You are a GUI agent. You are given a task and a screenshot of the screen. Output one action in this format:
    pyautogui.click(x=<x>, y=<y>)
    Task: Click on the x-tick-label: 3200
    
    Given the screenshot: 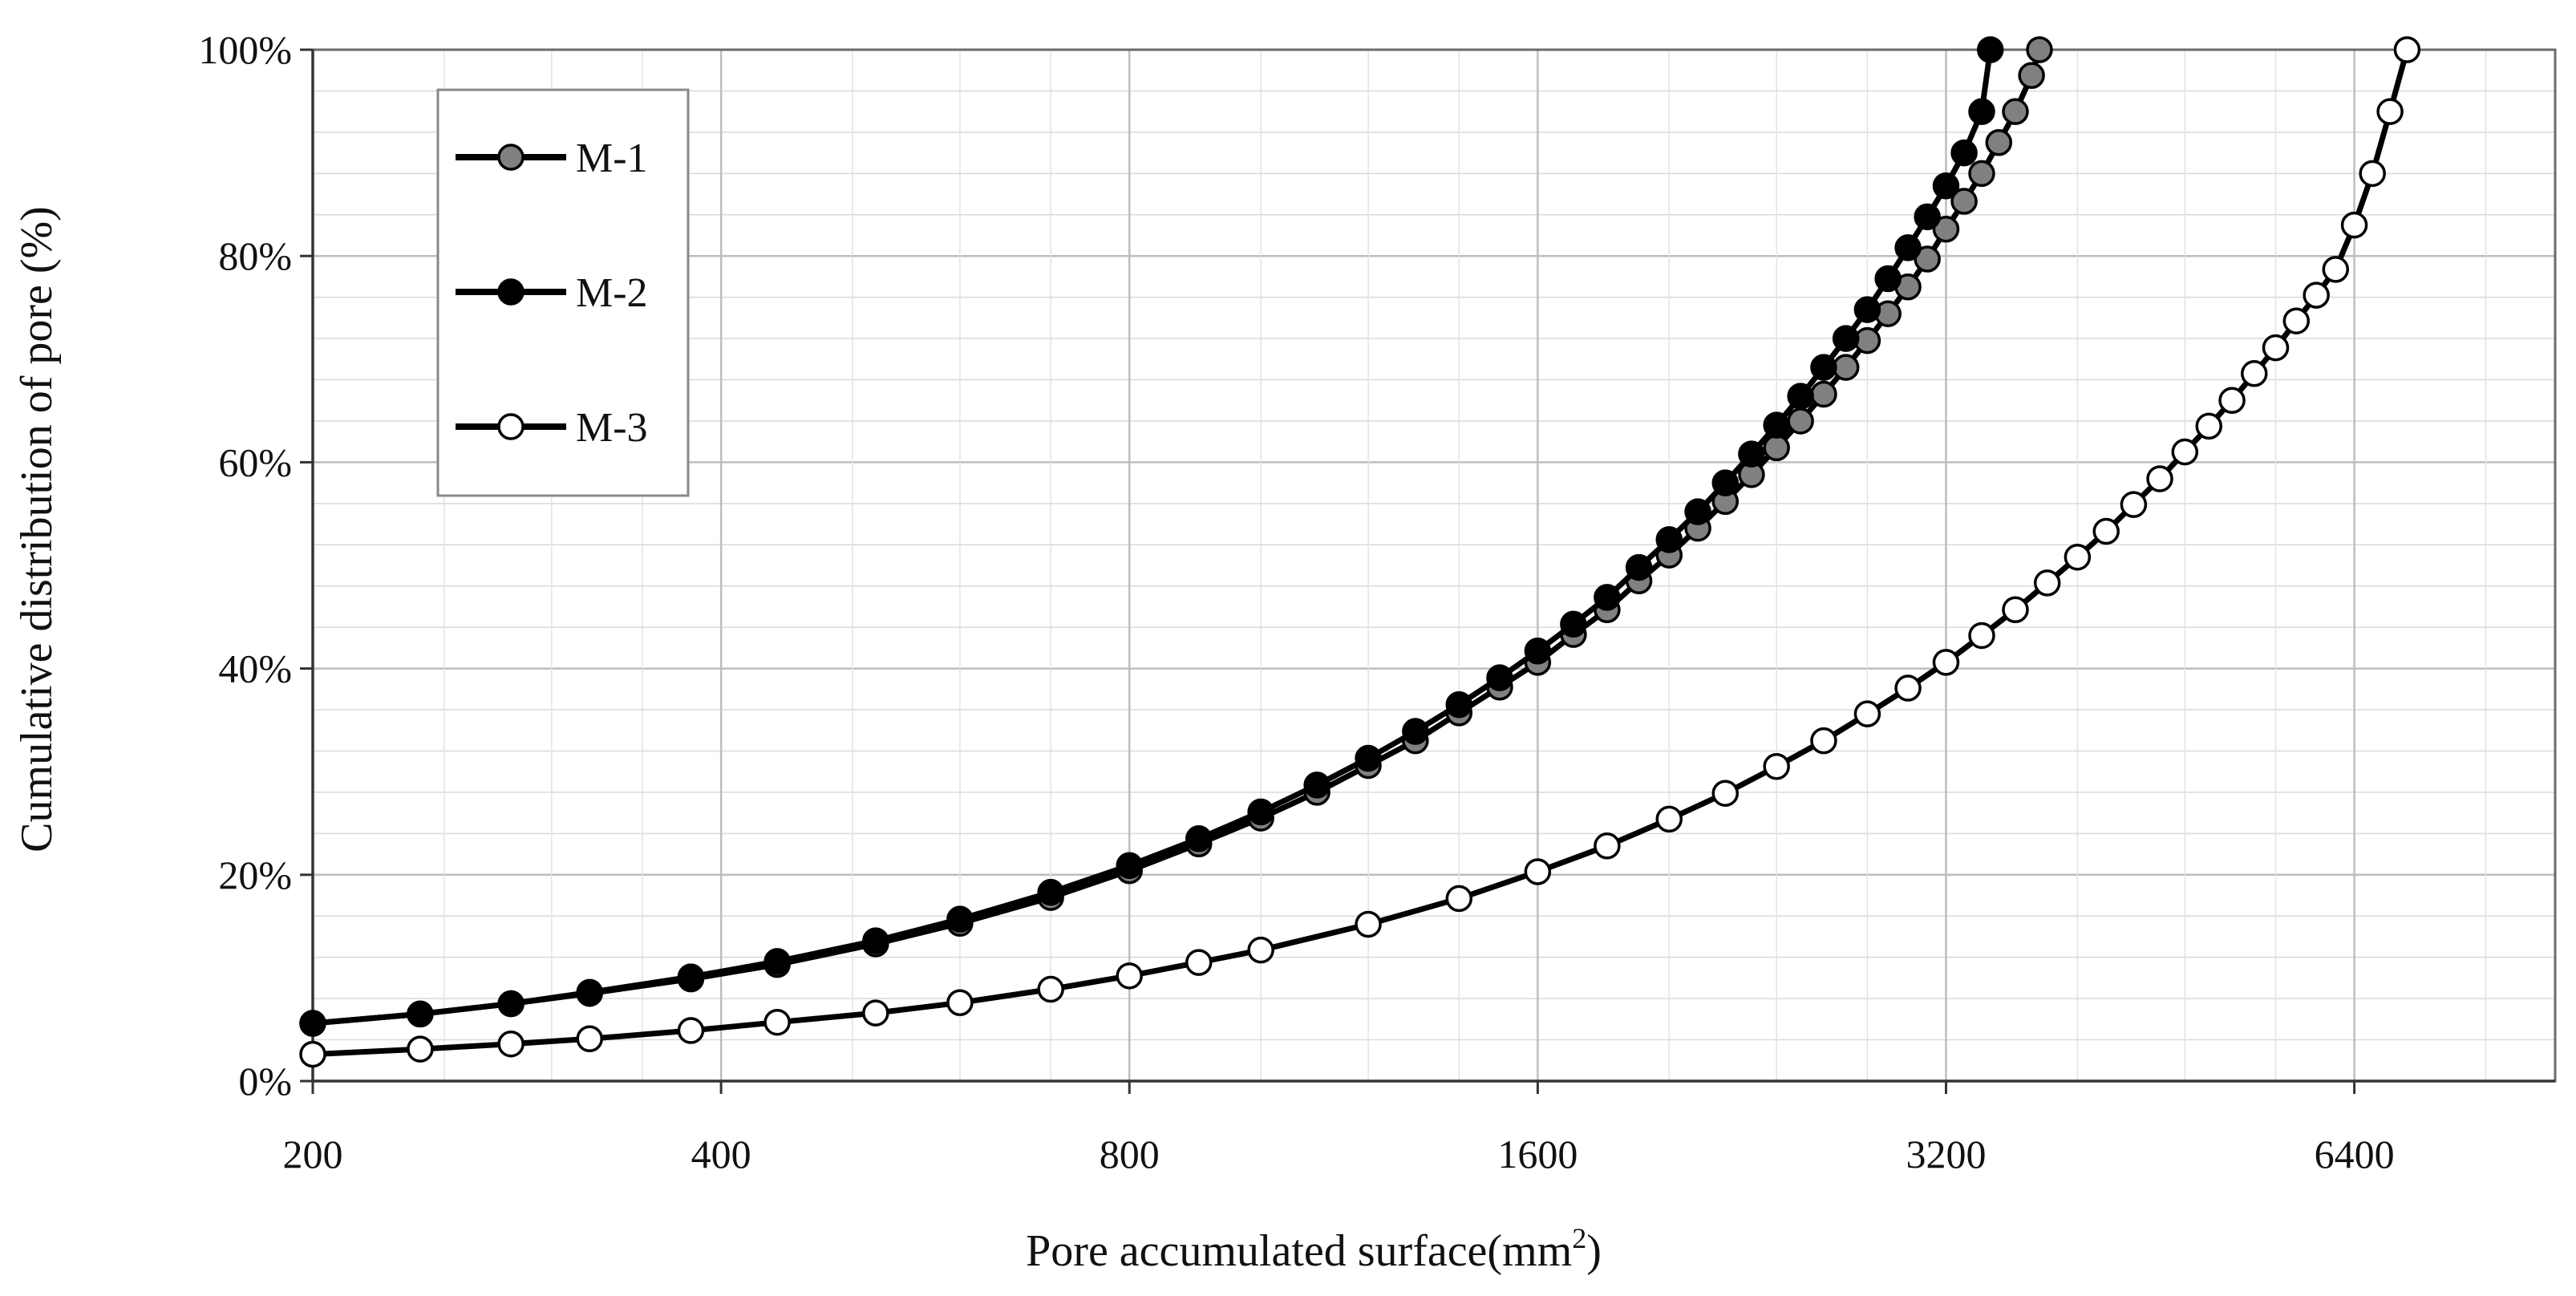 What is the action you would take?
    pyautogui.click(x=1946, y=1154)
    